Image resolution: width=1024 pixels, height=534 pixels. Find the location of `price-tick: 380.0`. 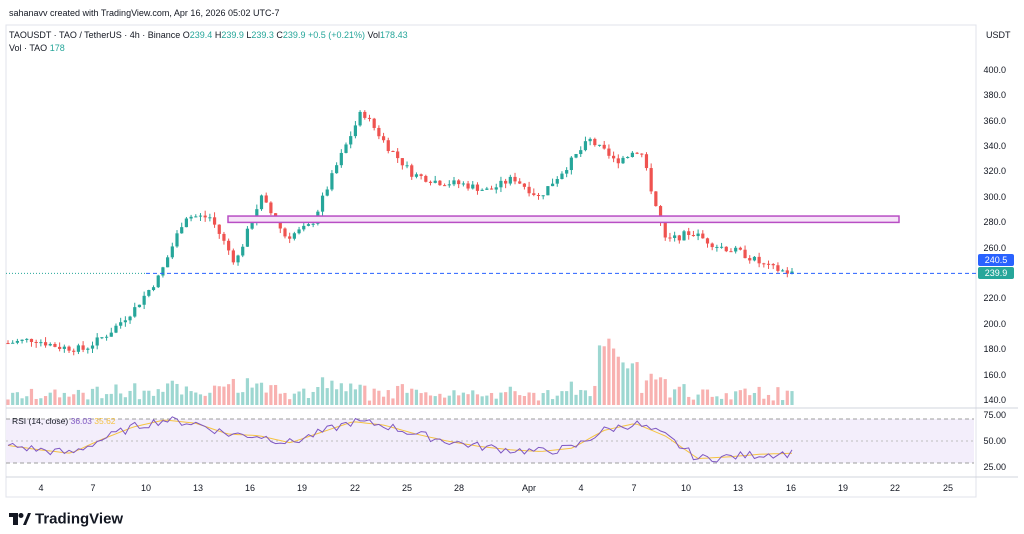

price-tick: 380.0 is located at coordinates (994, 95).